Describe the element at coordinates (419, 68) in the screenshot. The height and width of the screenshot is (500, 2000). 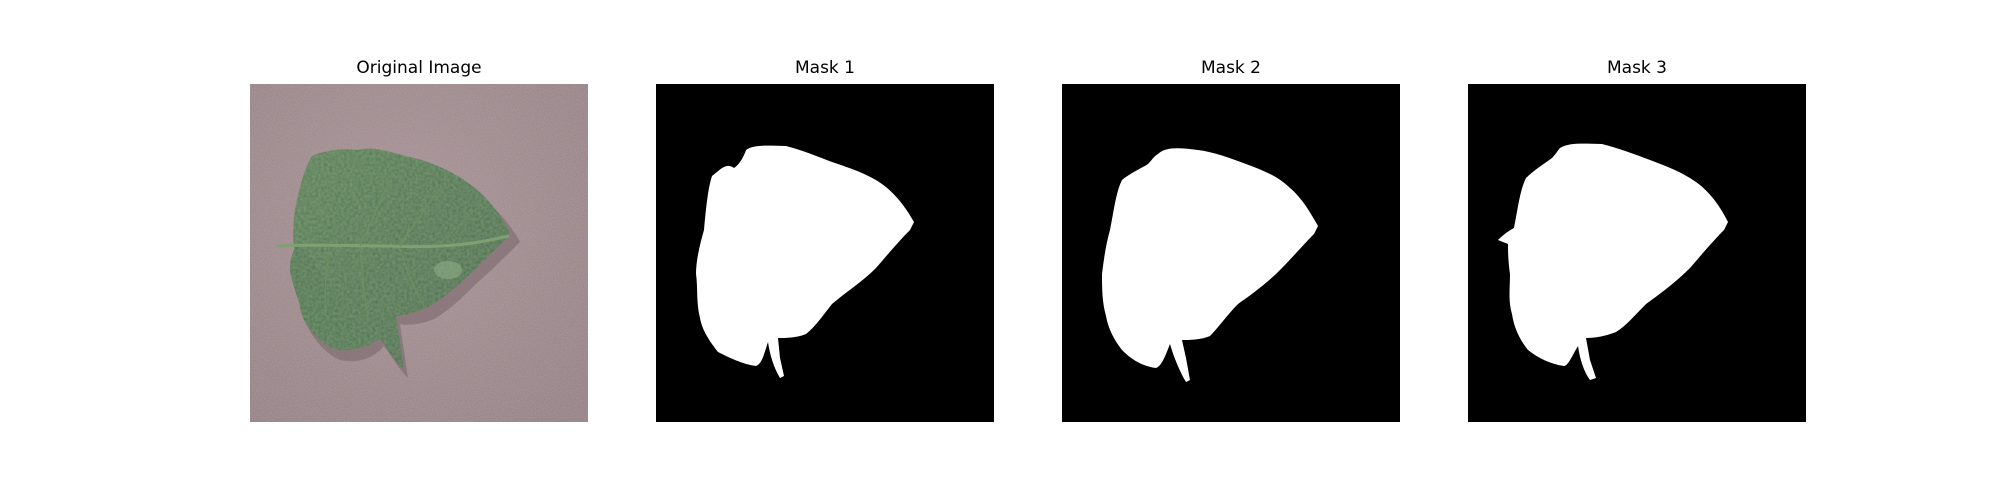
I see `panel-title-original: Original Image` at that location.